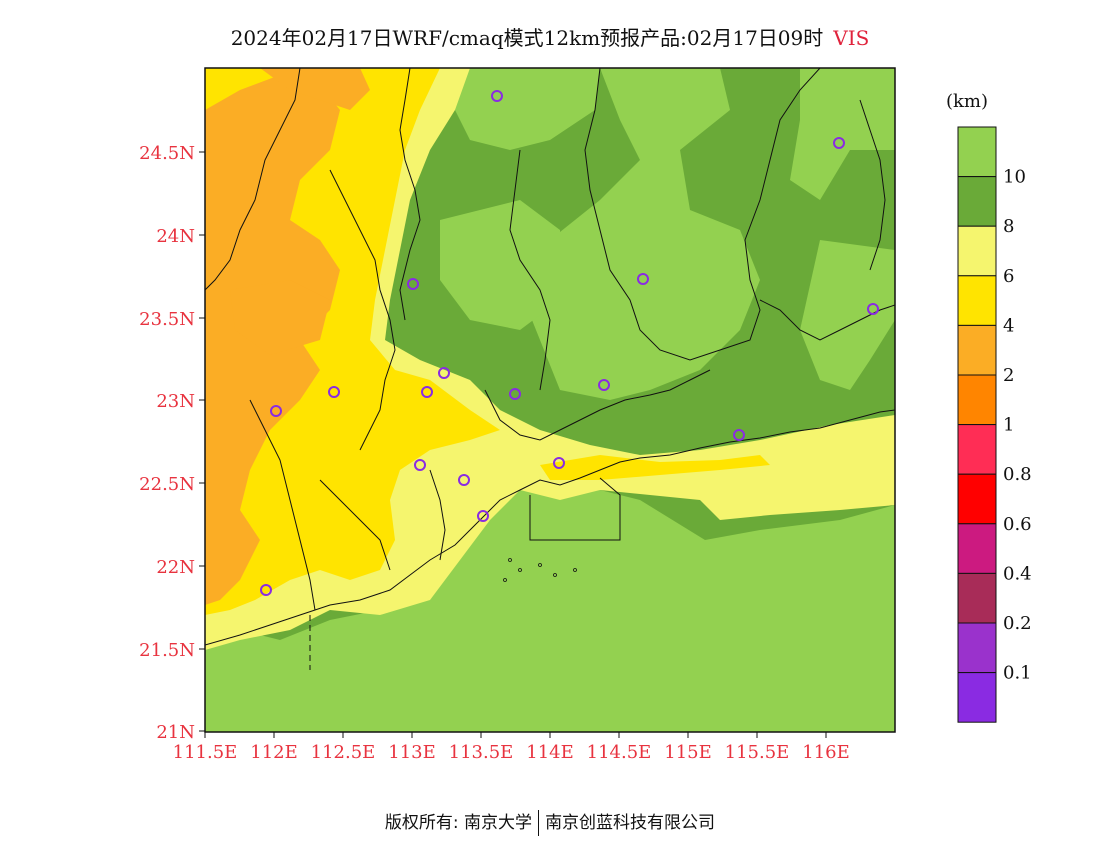 This screenshot has width=1100, height=850. Describe the element at coordinates (1017, 573) in the screenshot. I see `colorbar-label: 0.4` at that location.